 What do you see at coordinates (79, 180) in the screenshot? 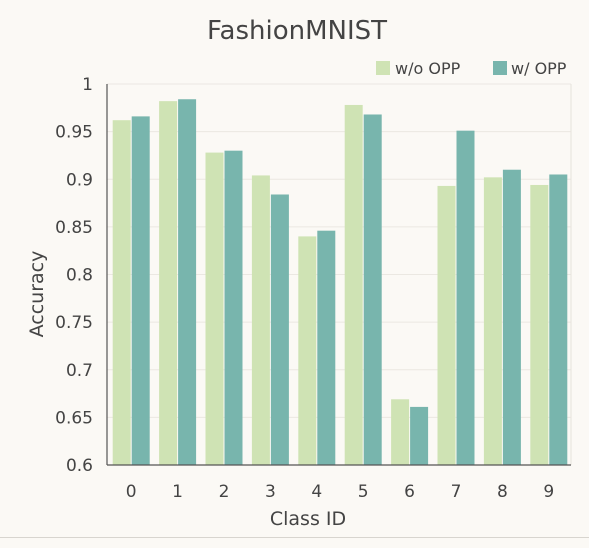
I see `y-tick-label: 0.9` at bounding box center [79, 180].